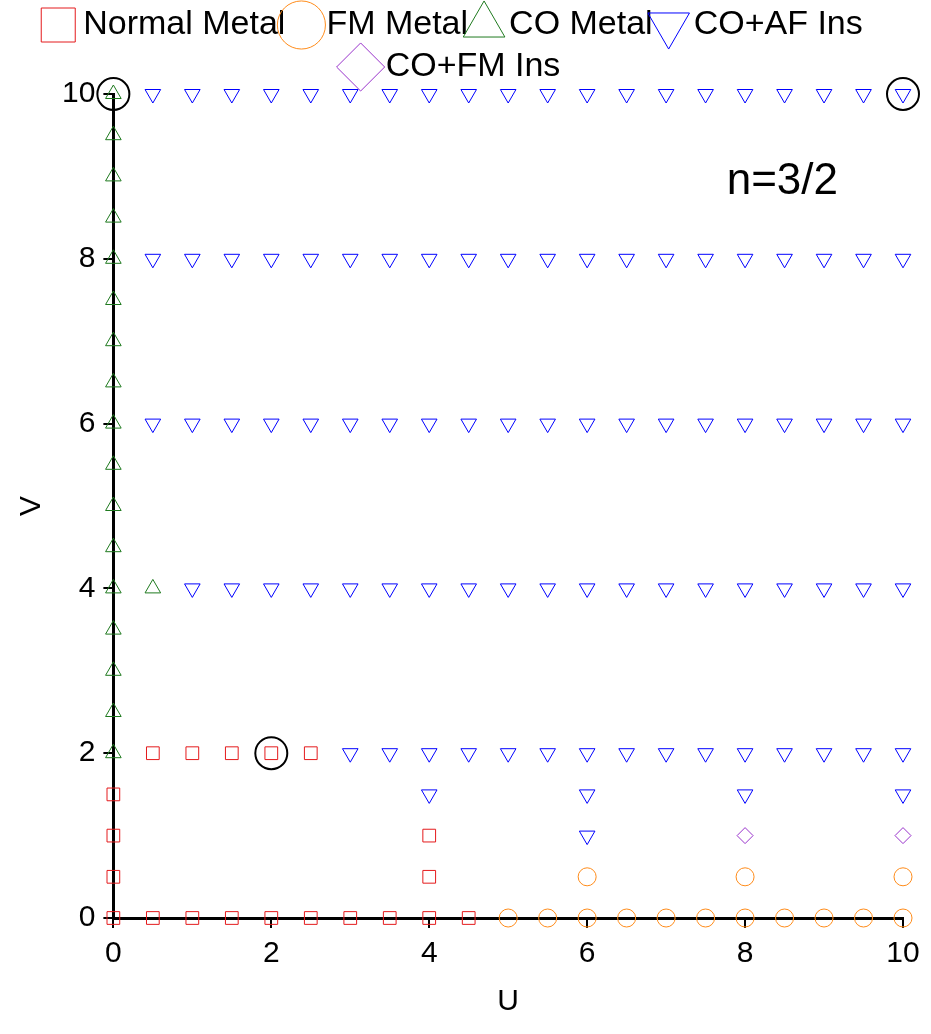 The width and height of the screenshot is (931, 1034). What do you see at coordinates (429, 952) in the screenshot?
I see `x-tick-label: 4` at bounding box center [429, 952].